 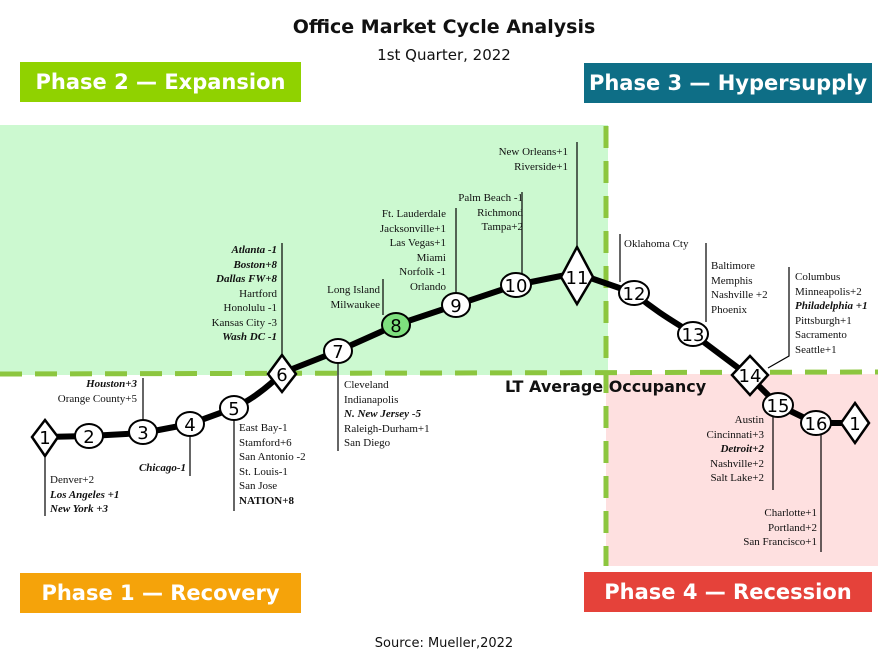 What do you see at coordinates (79, 509) in the screenshot?
I see `market-item: New York +3` at bounding box center [79, 509].